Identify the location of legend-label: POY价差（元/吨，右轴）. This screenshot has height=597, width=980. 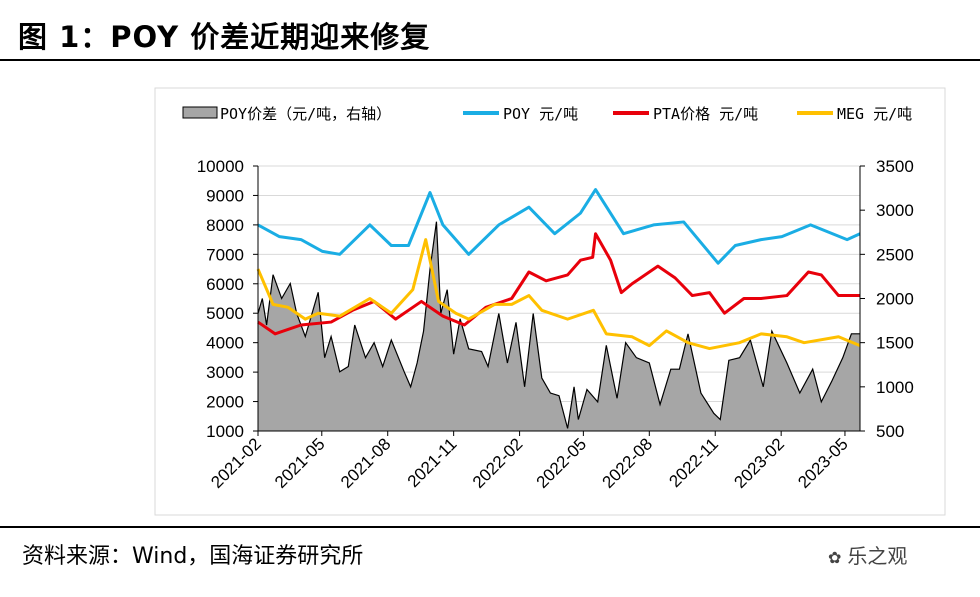
(305, 114).